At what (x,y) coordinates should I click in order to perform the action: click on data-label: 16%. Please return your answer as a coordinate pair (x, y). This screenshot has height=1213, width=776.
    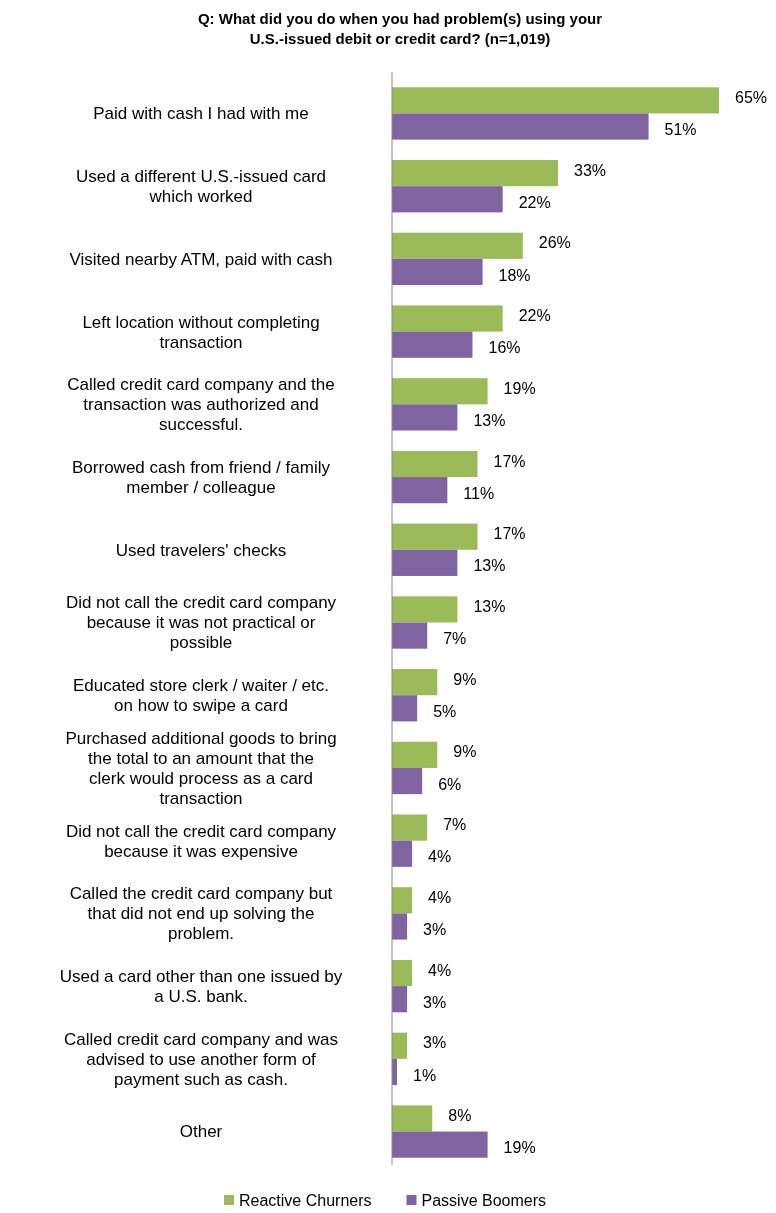
    Looking at the image, I should click on (504, 348).